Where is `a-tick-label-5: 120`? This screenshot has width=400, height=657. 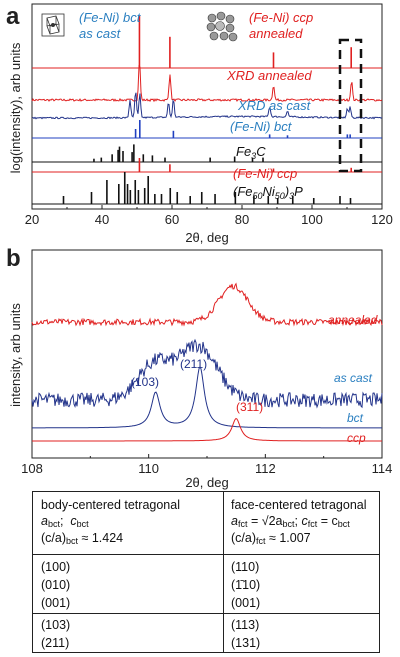
a-tick-label-5: 120 is located at coordinates (382, 219).